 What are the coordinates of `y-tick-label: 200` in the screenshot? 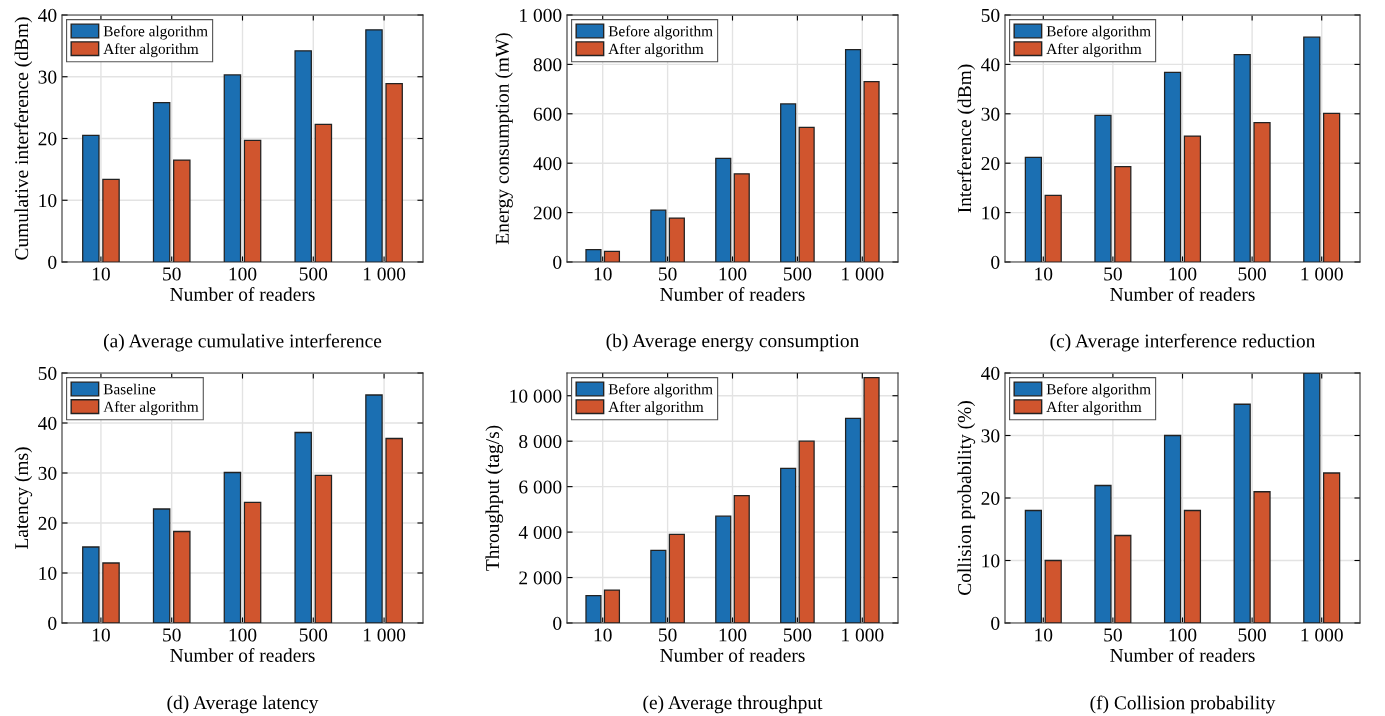 It's located at (547, 213).